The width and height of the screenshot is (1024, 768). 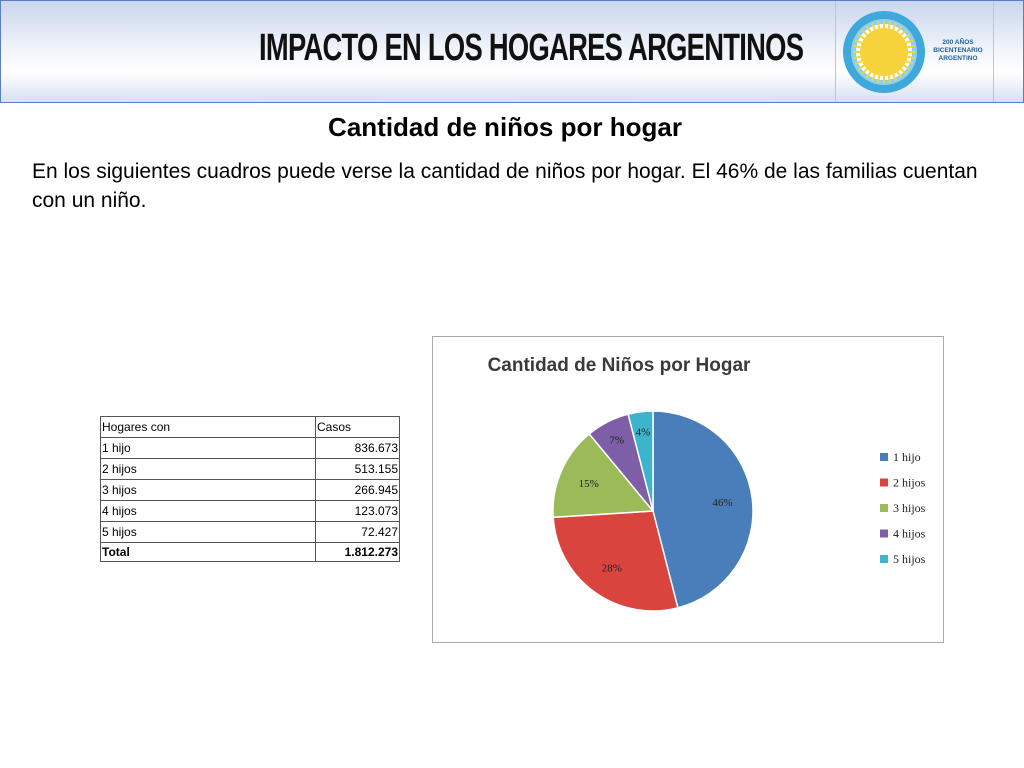 What do you see at coordinates (616, 441) in the screenshot?
I see `slice-percent-label: 7%` at bounding box center [616, 441].